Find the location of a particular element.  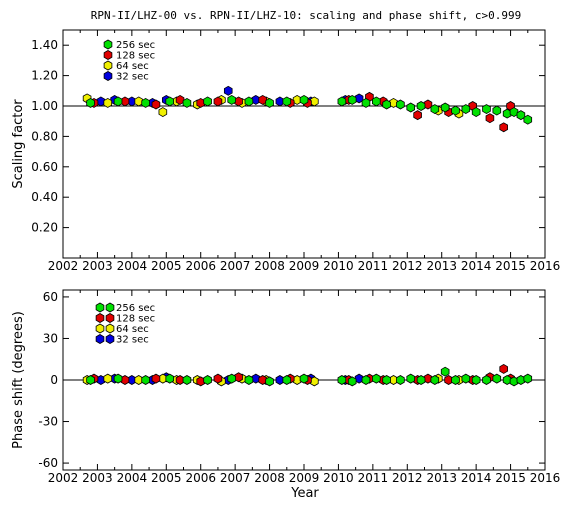

y-tick-label: 0 is located at coordinates (54, 380).